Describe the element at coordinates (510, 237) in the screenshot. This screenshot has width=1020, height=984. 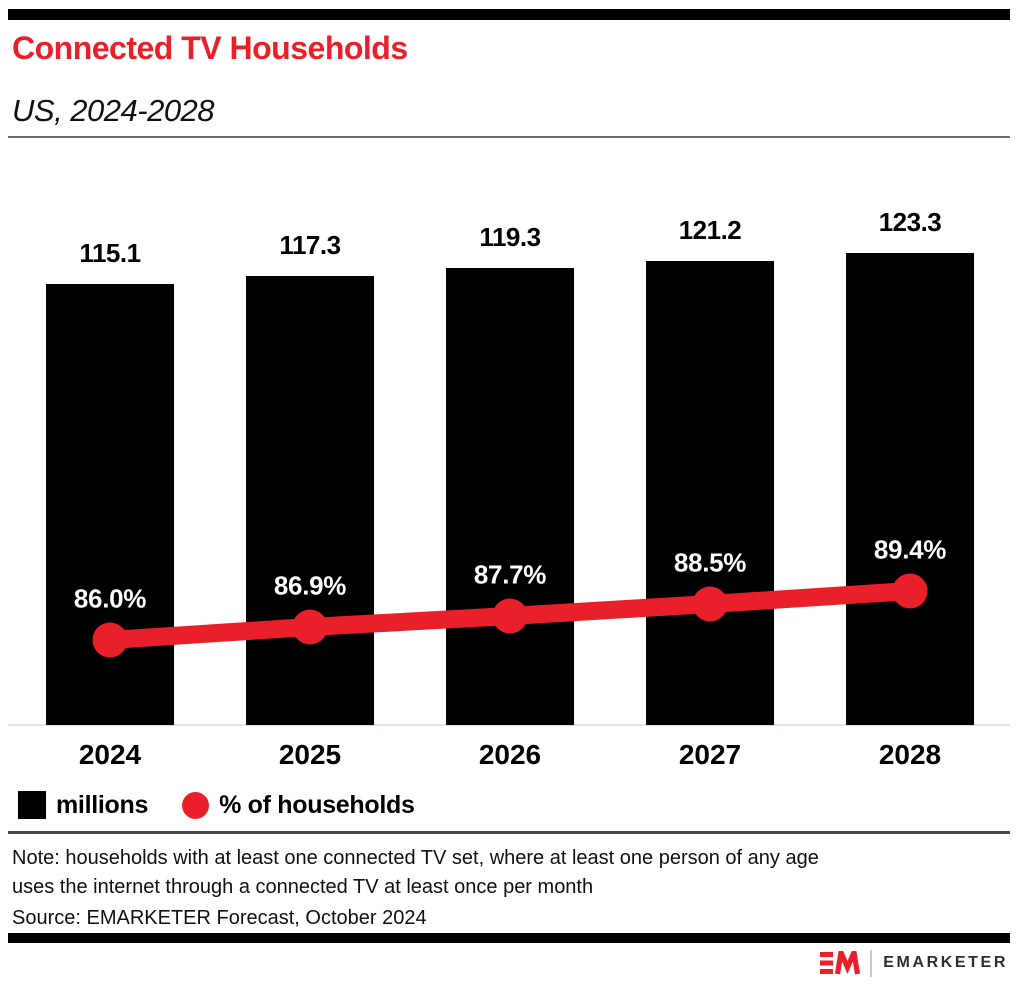
I see `bar-value-label: 119.3` at that location.